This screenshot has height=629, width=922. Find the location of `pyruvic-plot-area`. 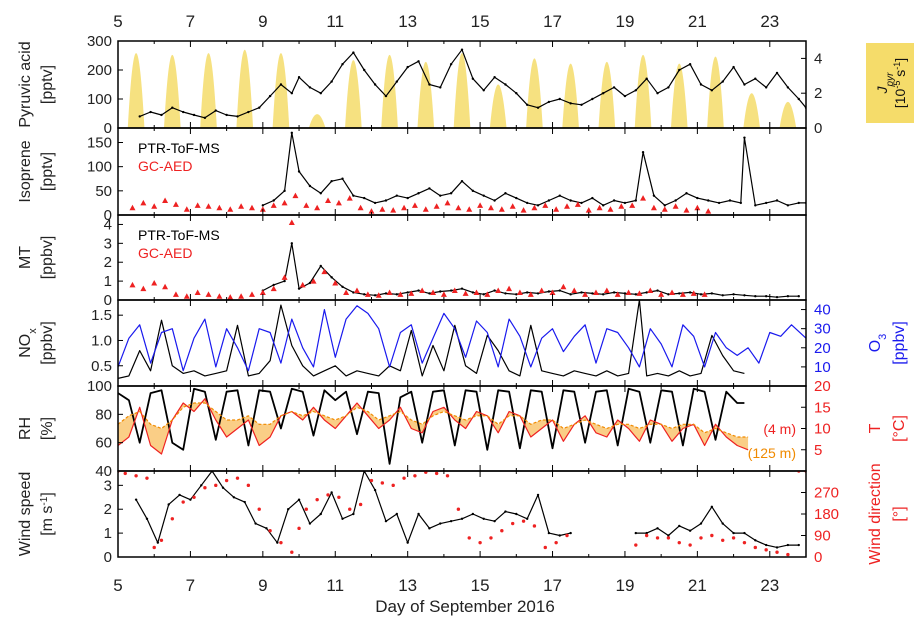

pyruvic-plot-area is located at coordinates (466, 88).